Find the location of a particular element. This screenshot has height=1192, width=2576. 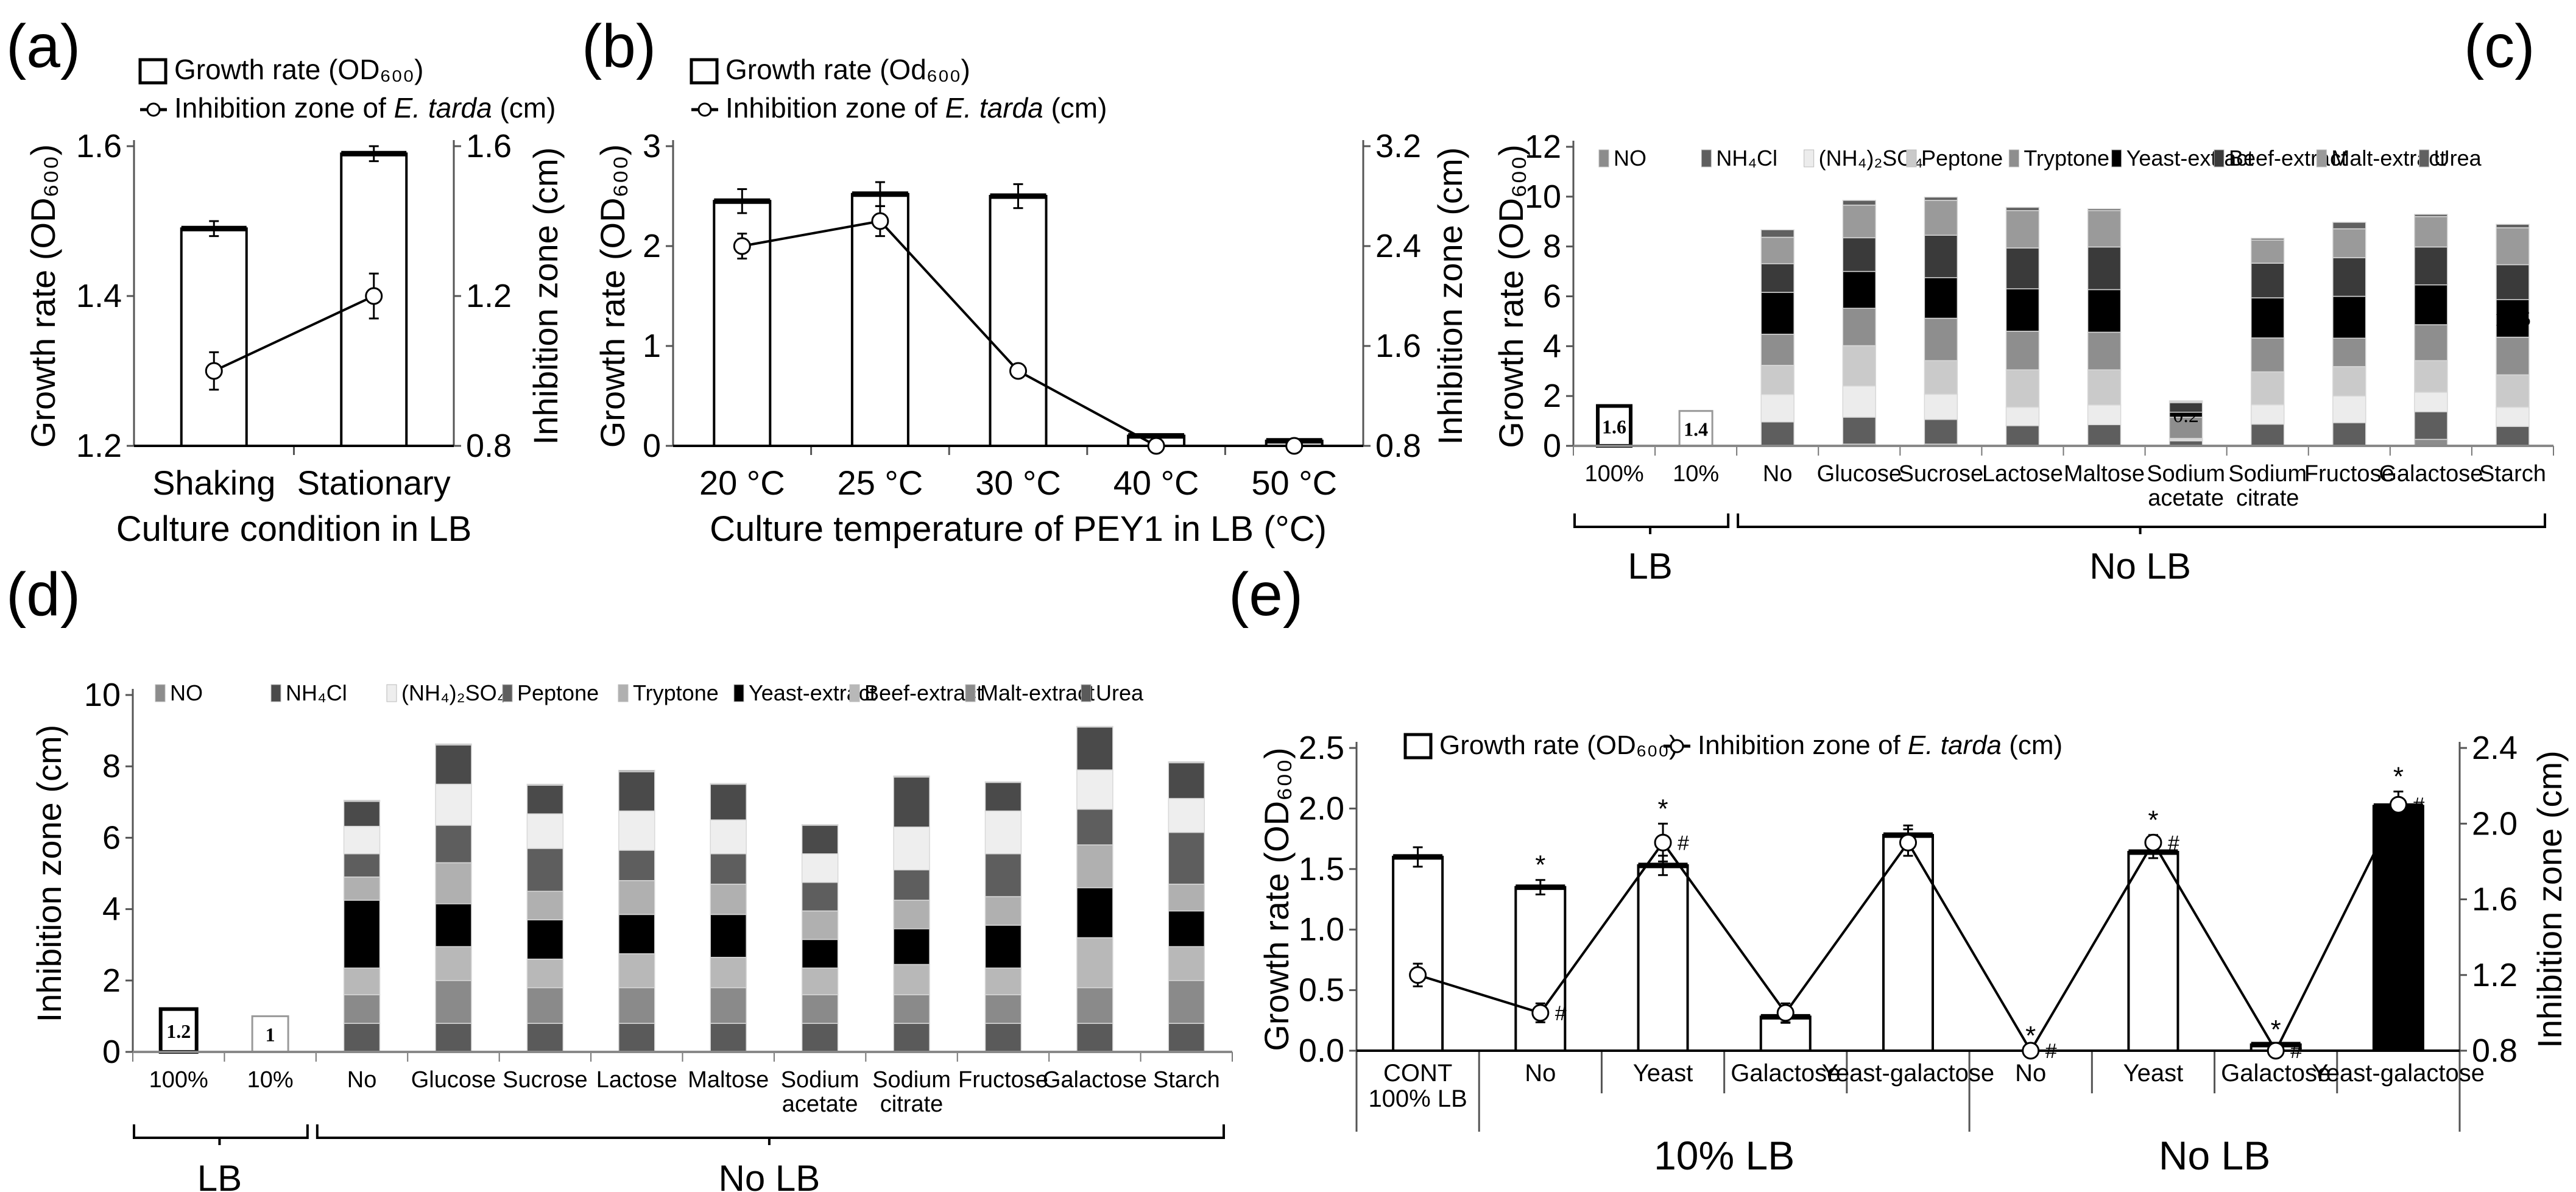

legend-bar-swatch is located at coordinates (704, 71).